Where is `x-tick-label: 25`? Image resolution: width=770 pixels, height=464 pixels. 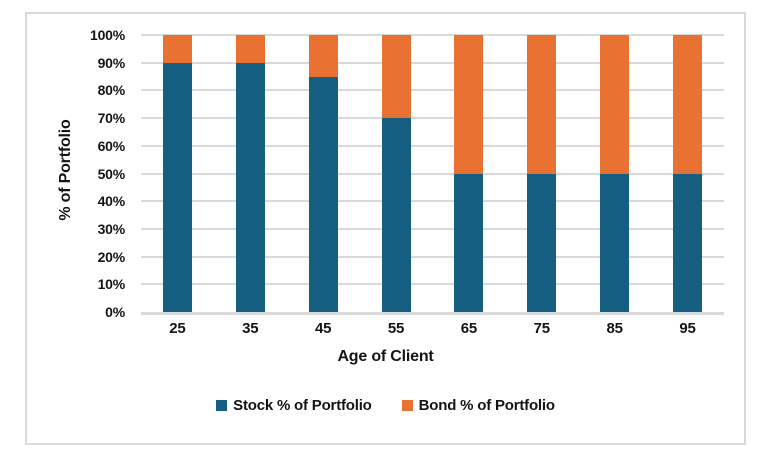
x-tick-label: 25 is located at coordinates (177, 328).